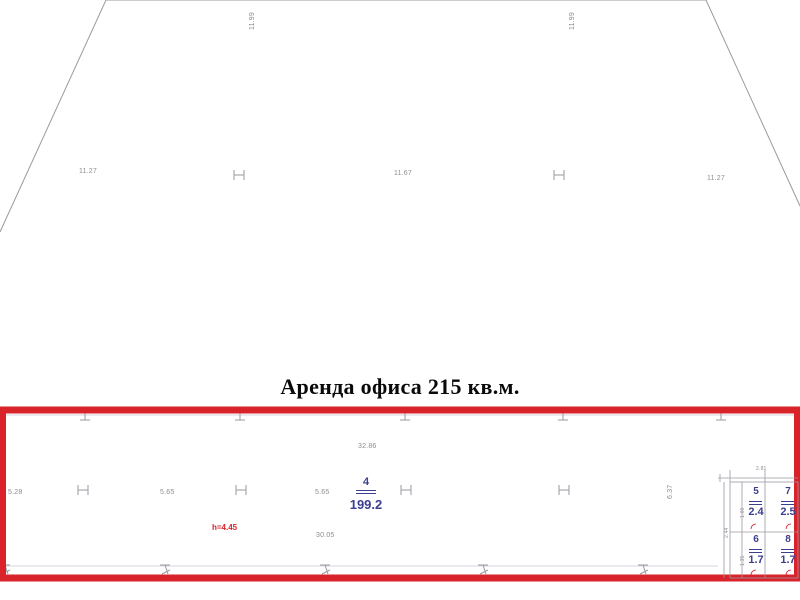 This screenshot has width=800, height=600. What do you see at coordinates (788, 539) in the screenshot?
I see `room-number-8: 8` at bounding box center [788, 539].